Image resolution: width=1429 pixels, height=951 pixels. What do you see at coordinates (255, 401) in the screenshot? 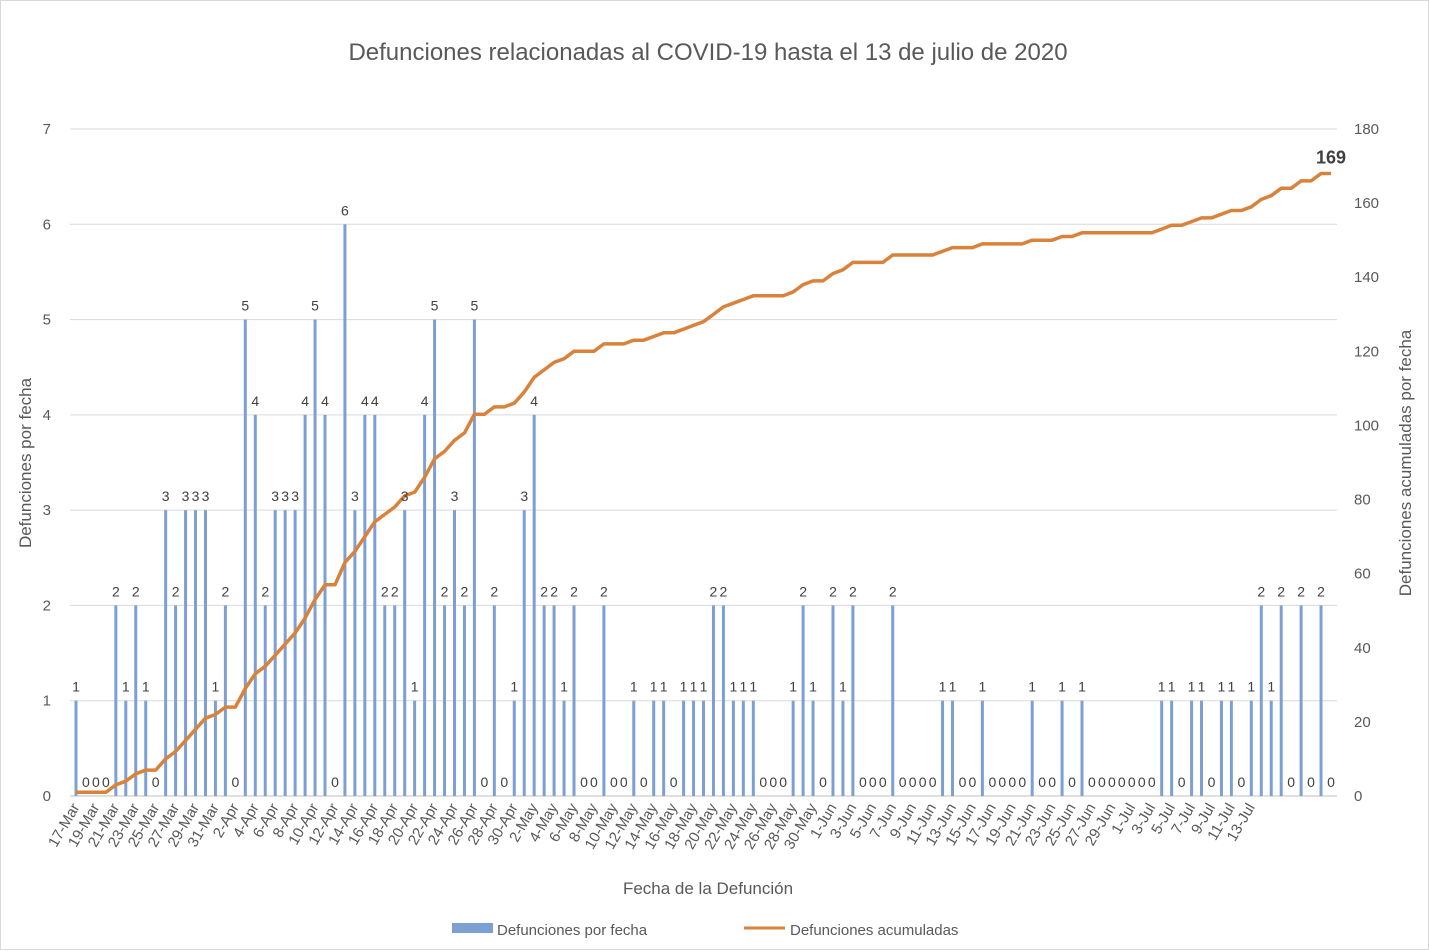
I see `bar-data-label: 4` at bounding box center [255, 401].